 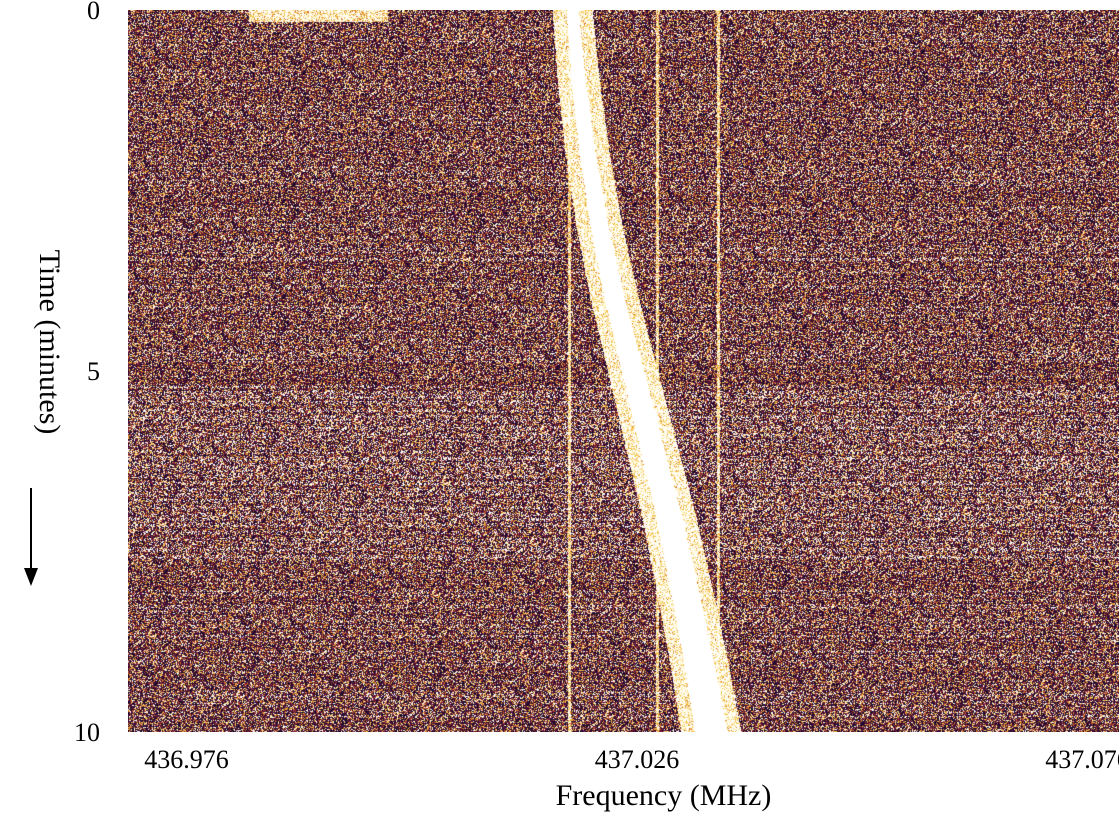 I want to click on y-tick-label: 0, so click(x=93, y=12).